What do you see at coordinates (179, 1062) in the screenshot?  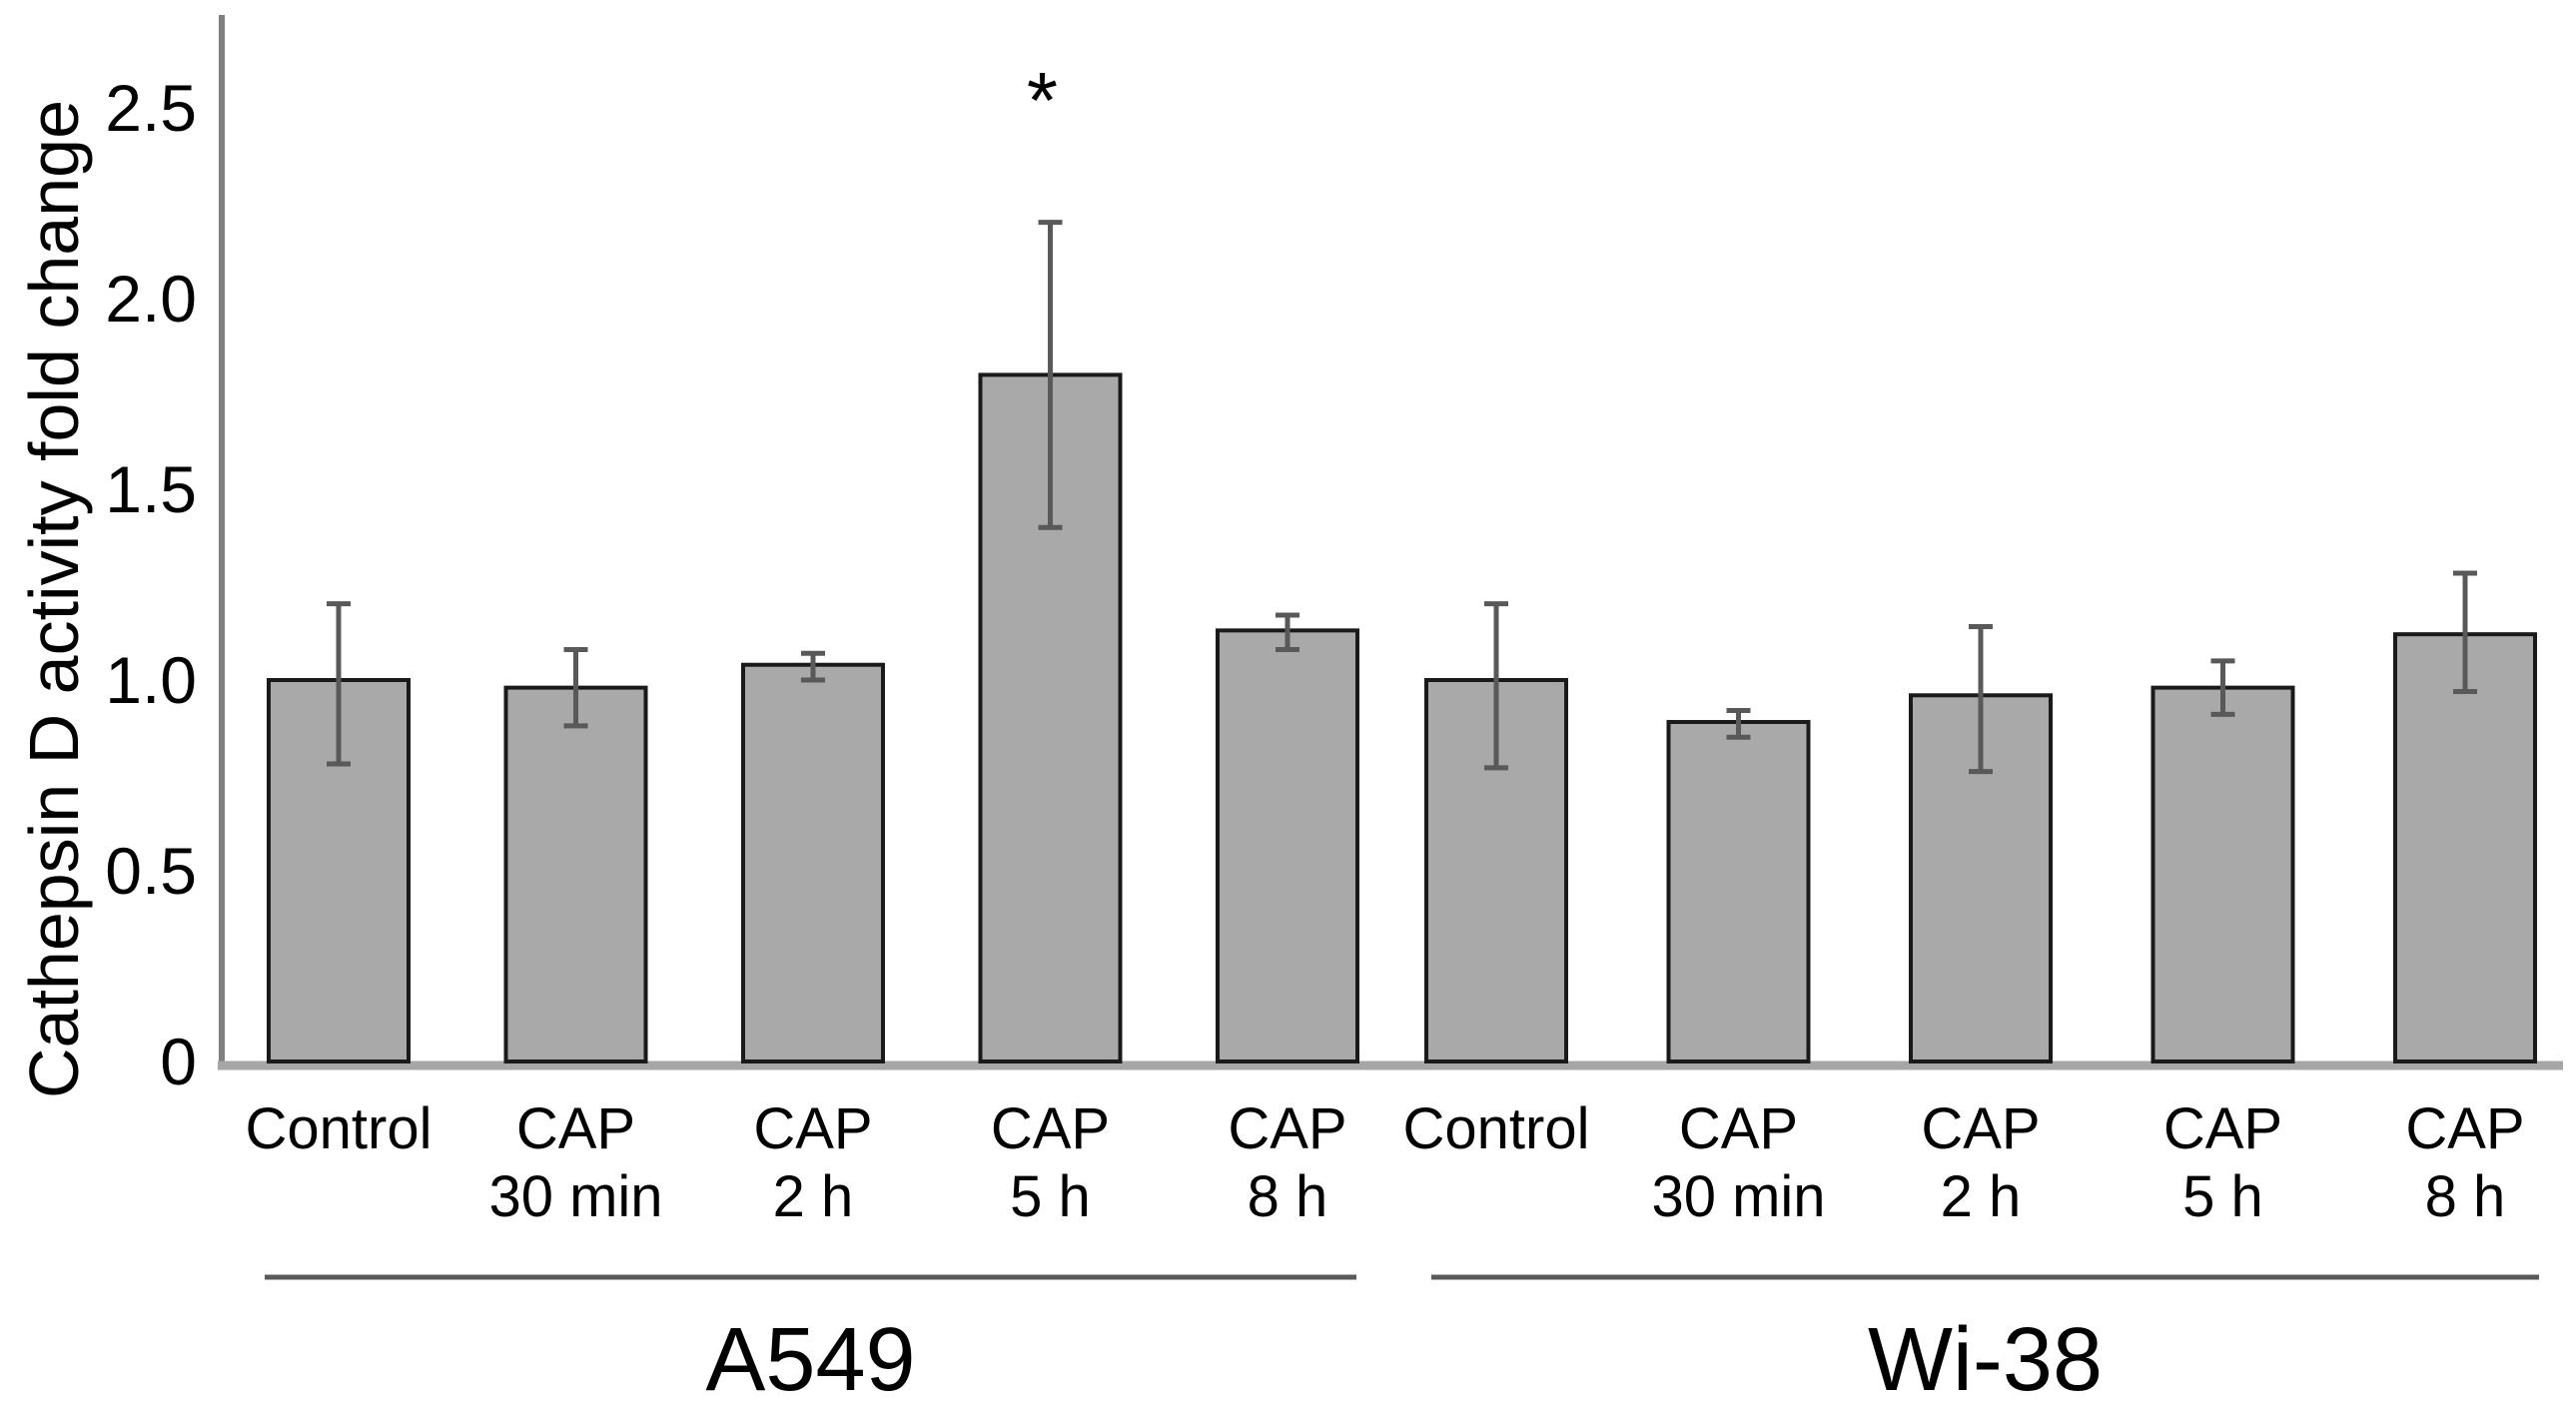 I see `y-tick-label: 0` at bounding box center [179, 1062].